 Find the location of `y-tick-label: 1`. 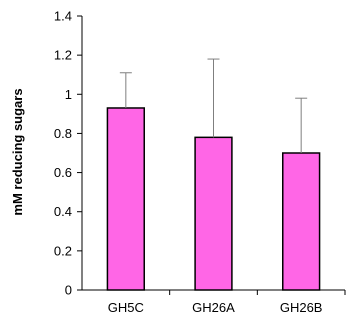

y-tick-label: 1 is located at coordinates (68, 94).